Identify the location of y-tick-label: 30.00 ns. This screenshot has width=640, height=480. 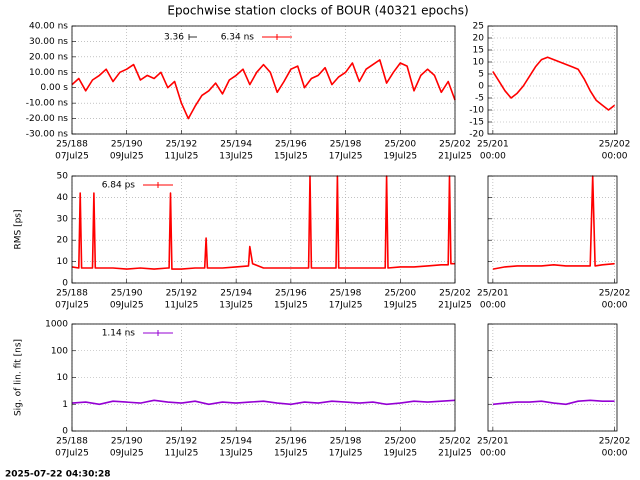
(48, 42).